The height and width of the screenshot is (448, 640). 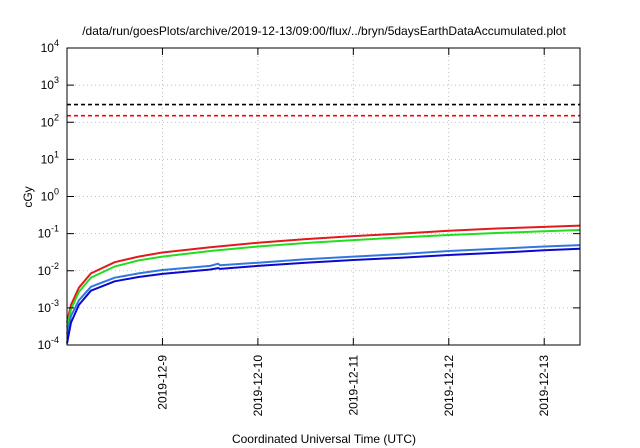 What do you see at coordinates (50, 157) in the screenshot?
I see `y-tick-label: 10¹` at bounding box center [50, 157].